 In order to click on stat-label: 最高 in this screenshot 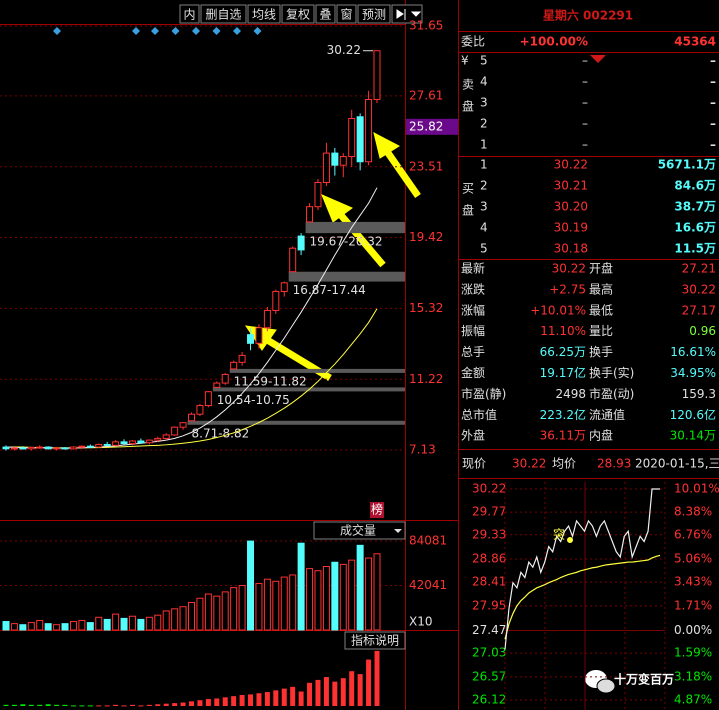, I will do `click(601, 288)`.